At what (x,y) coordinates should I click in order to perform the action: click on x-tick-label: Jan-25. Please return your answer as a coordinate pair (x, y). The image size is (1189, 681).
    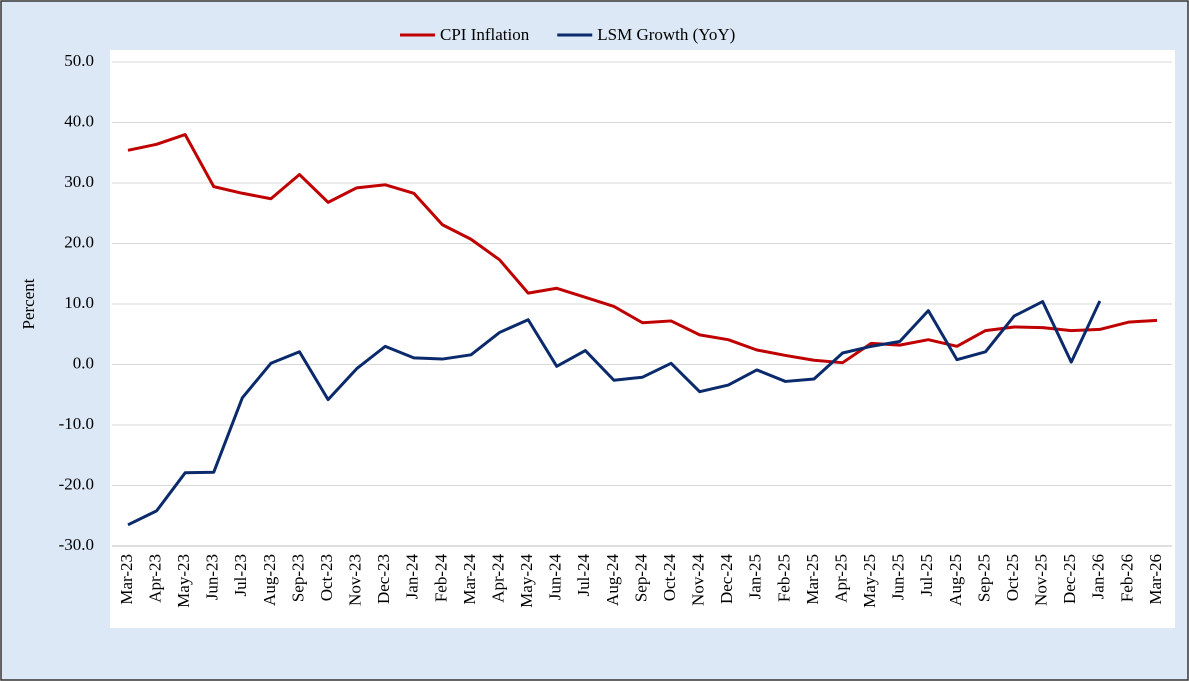
    Looking at the image, I should click on (755, 576).